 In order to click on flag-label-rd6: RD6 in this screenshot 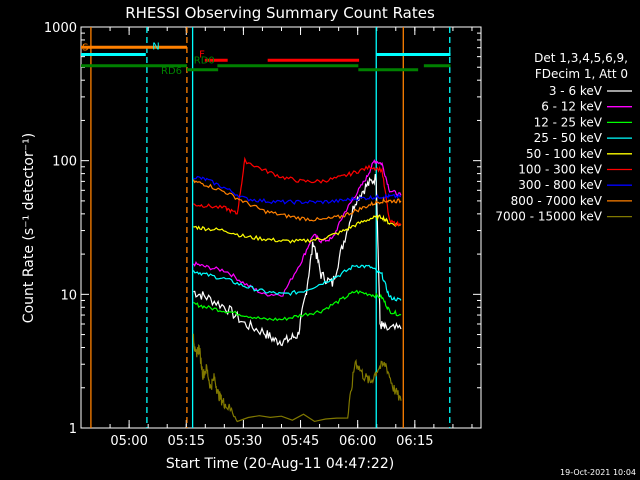, I will do `click(171, 71)`.